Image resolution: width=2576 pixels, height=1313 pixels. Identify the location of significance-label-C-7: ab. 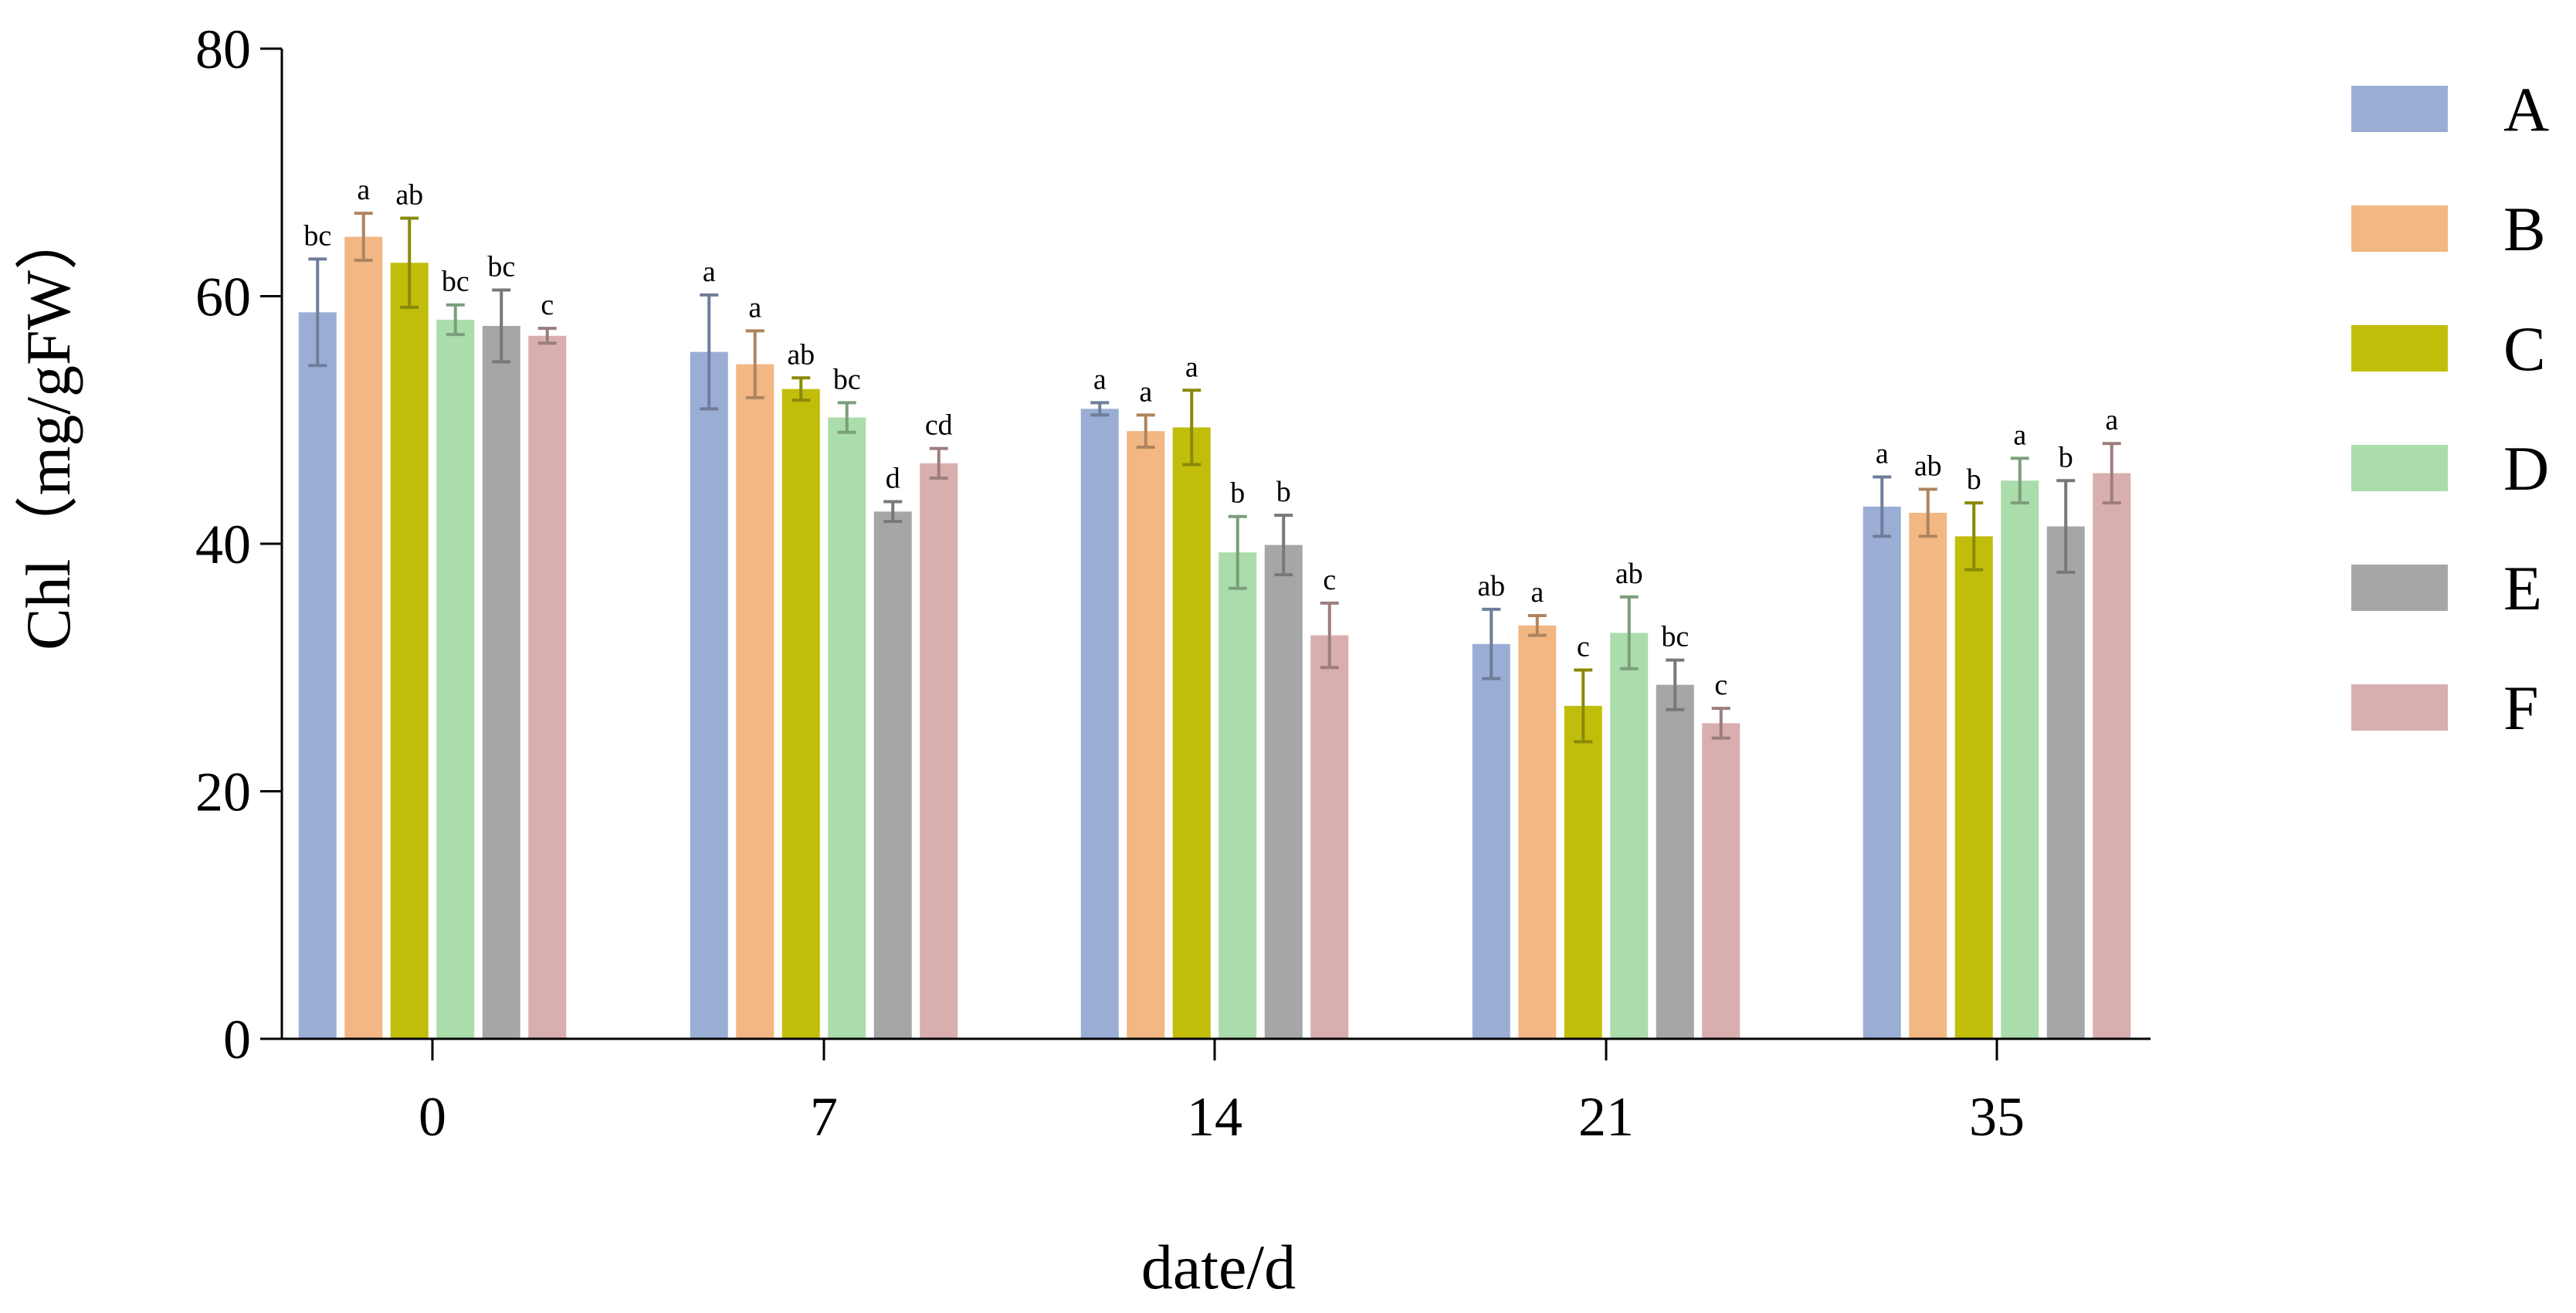
(801, 354).